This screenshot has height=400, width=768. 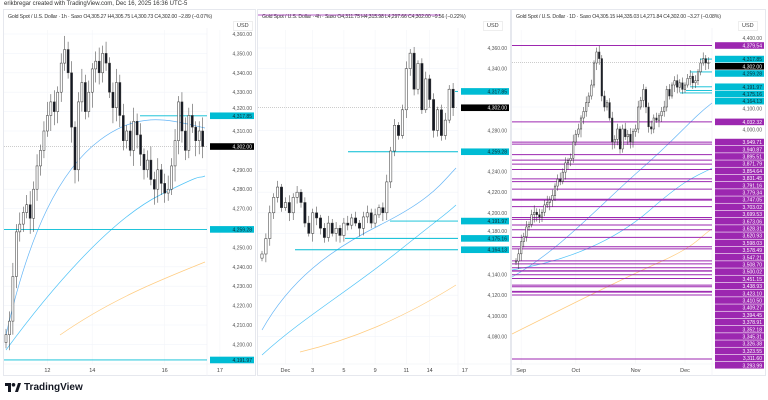 What do you see at coordinates (753, 172) in the screenshot?
I see `level-price-label: 3,854.64` at bounding box center [753, 172].